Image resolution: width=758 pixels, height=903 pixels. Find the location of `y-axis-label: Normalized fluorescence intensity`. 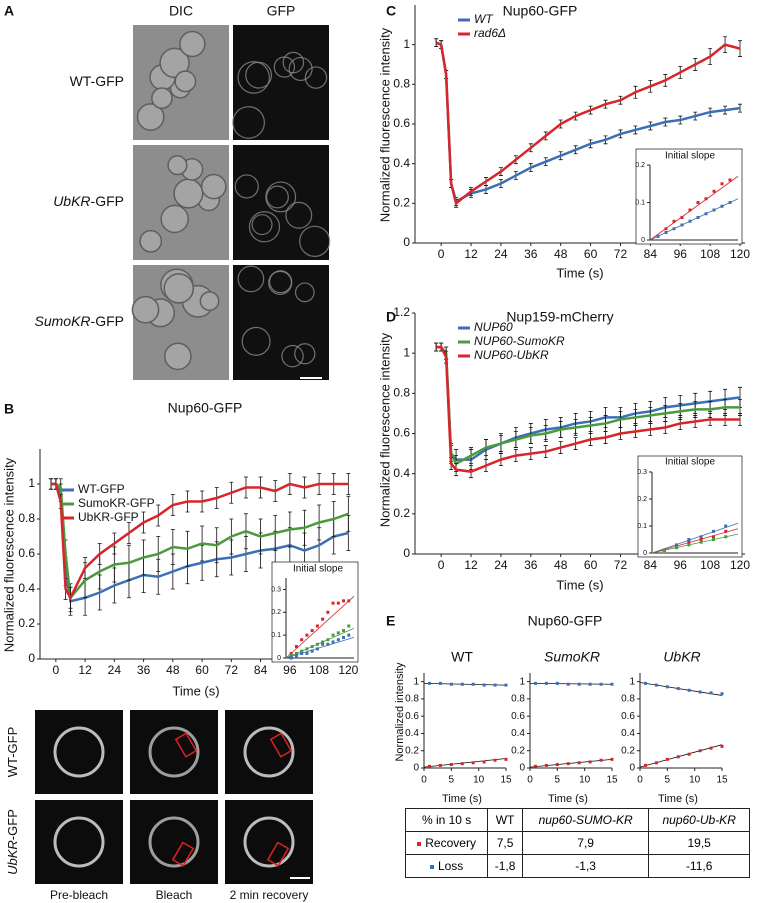

y-axis-label: Normalized fluorescence intensity is located at coordinates (8, 554).